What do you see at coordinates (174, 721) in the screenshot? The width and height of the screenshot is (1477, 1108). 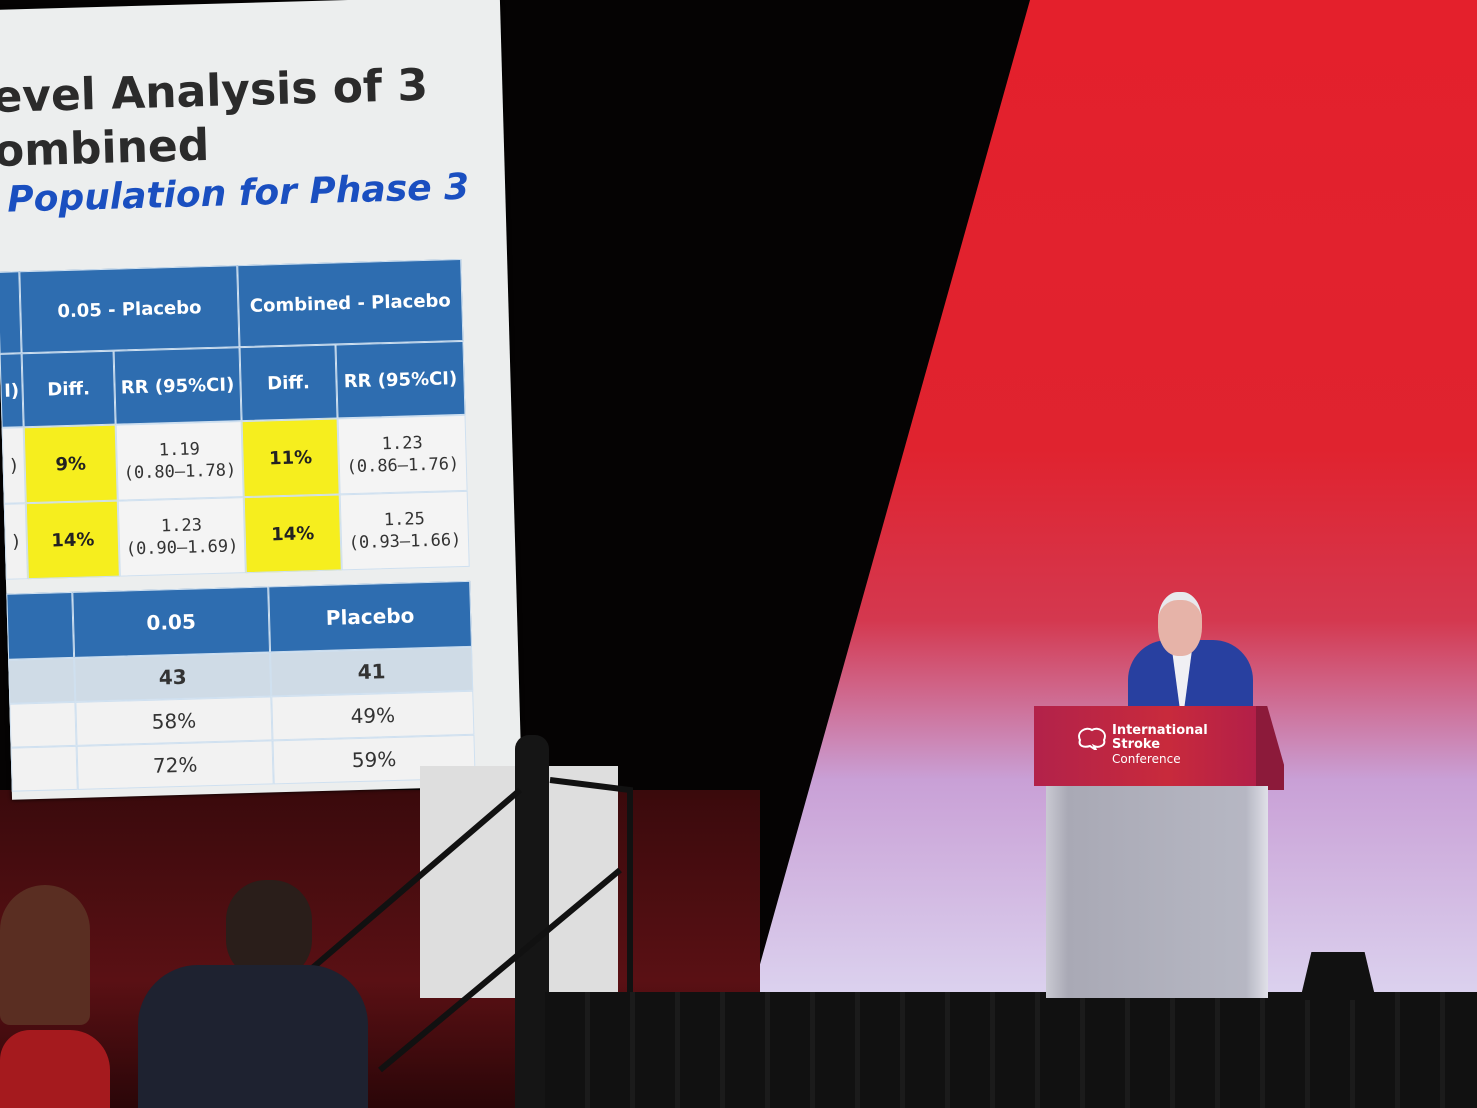 I see `table-cell: 58%` at bounding box center [174, 721].